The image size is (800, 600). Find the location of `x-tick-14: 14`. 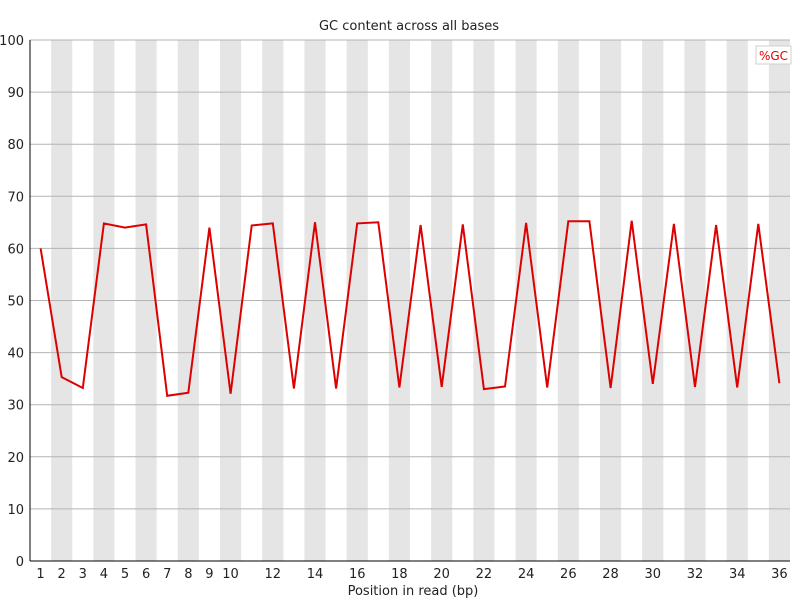

x-tick-14: 14 is located at coordinates (315, 574).